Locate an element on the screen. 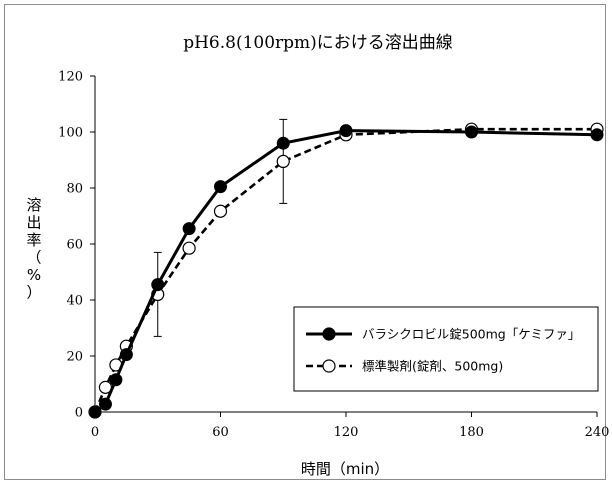  x-tick-label: 120 is located at coordinates (346, 432).